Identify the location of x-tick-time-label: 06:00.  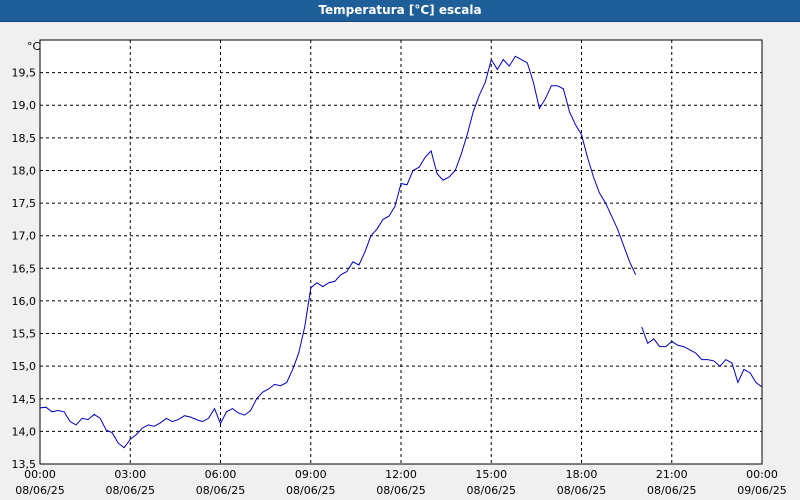
(221, 474).